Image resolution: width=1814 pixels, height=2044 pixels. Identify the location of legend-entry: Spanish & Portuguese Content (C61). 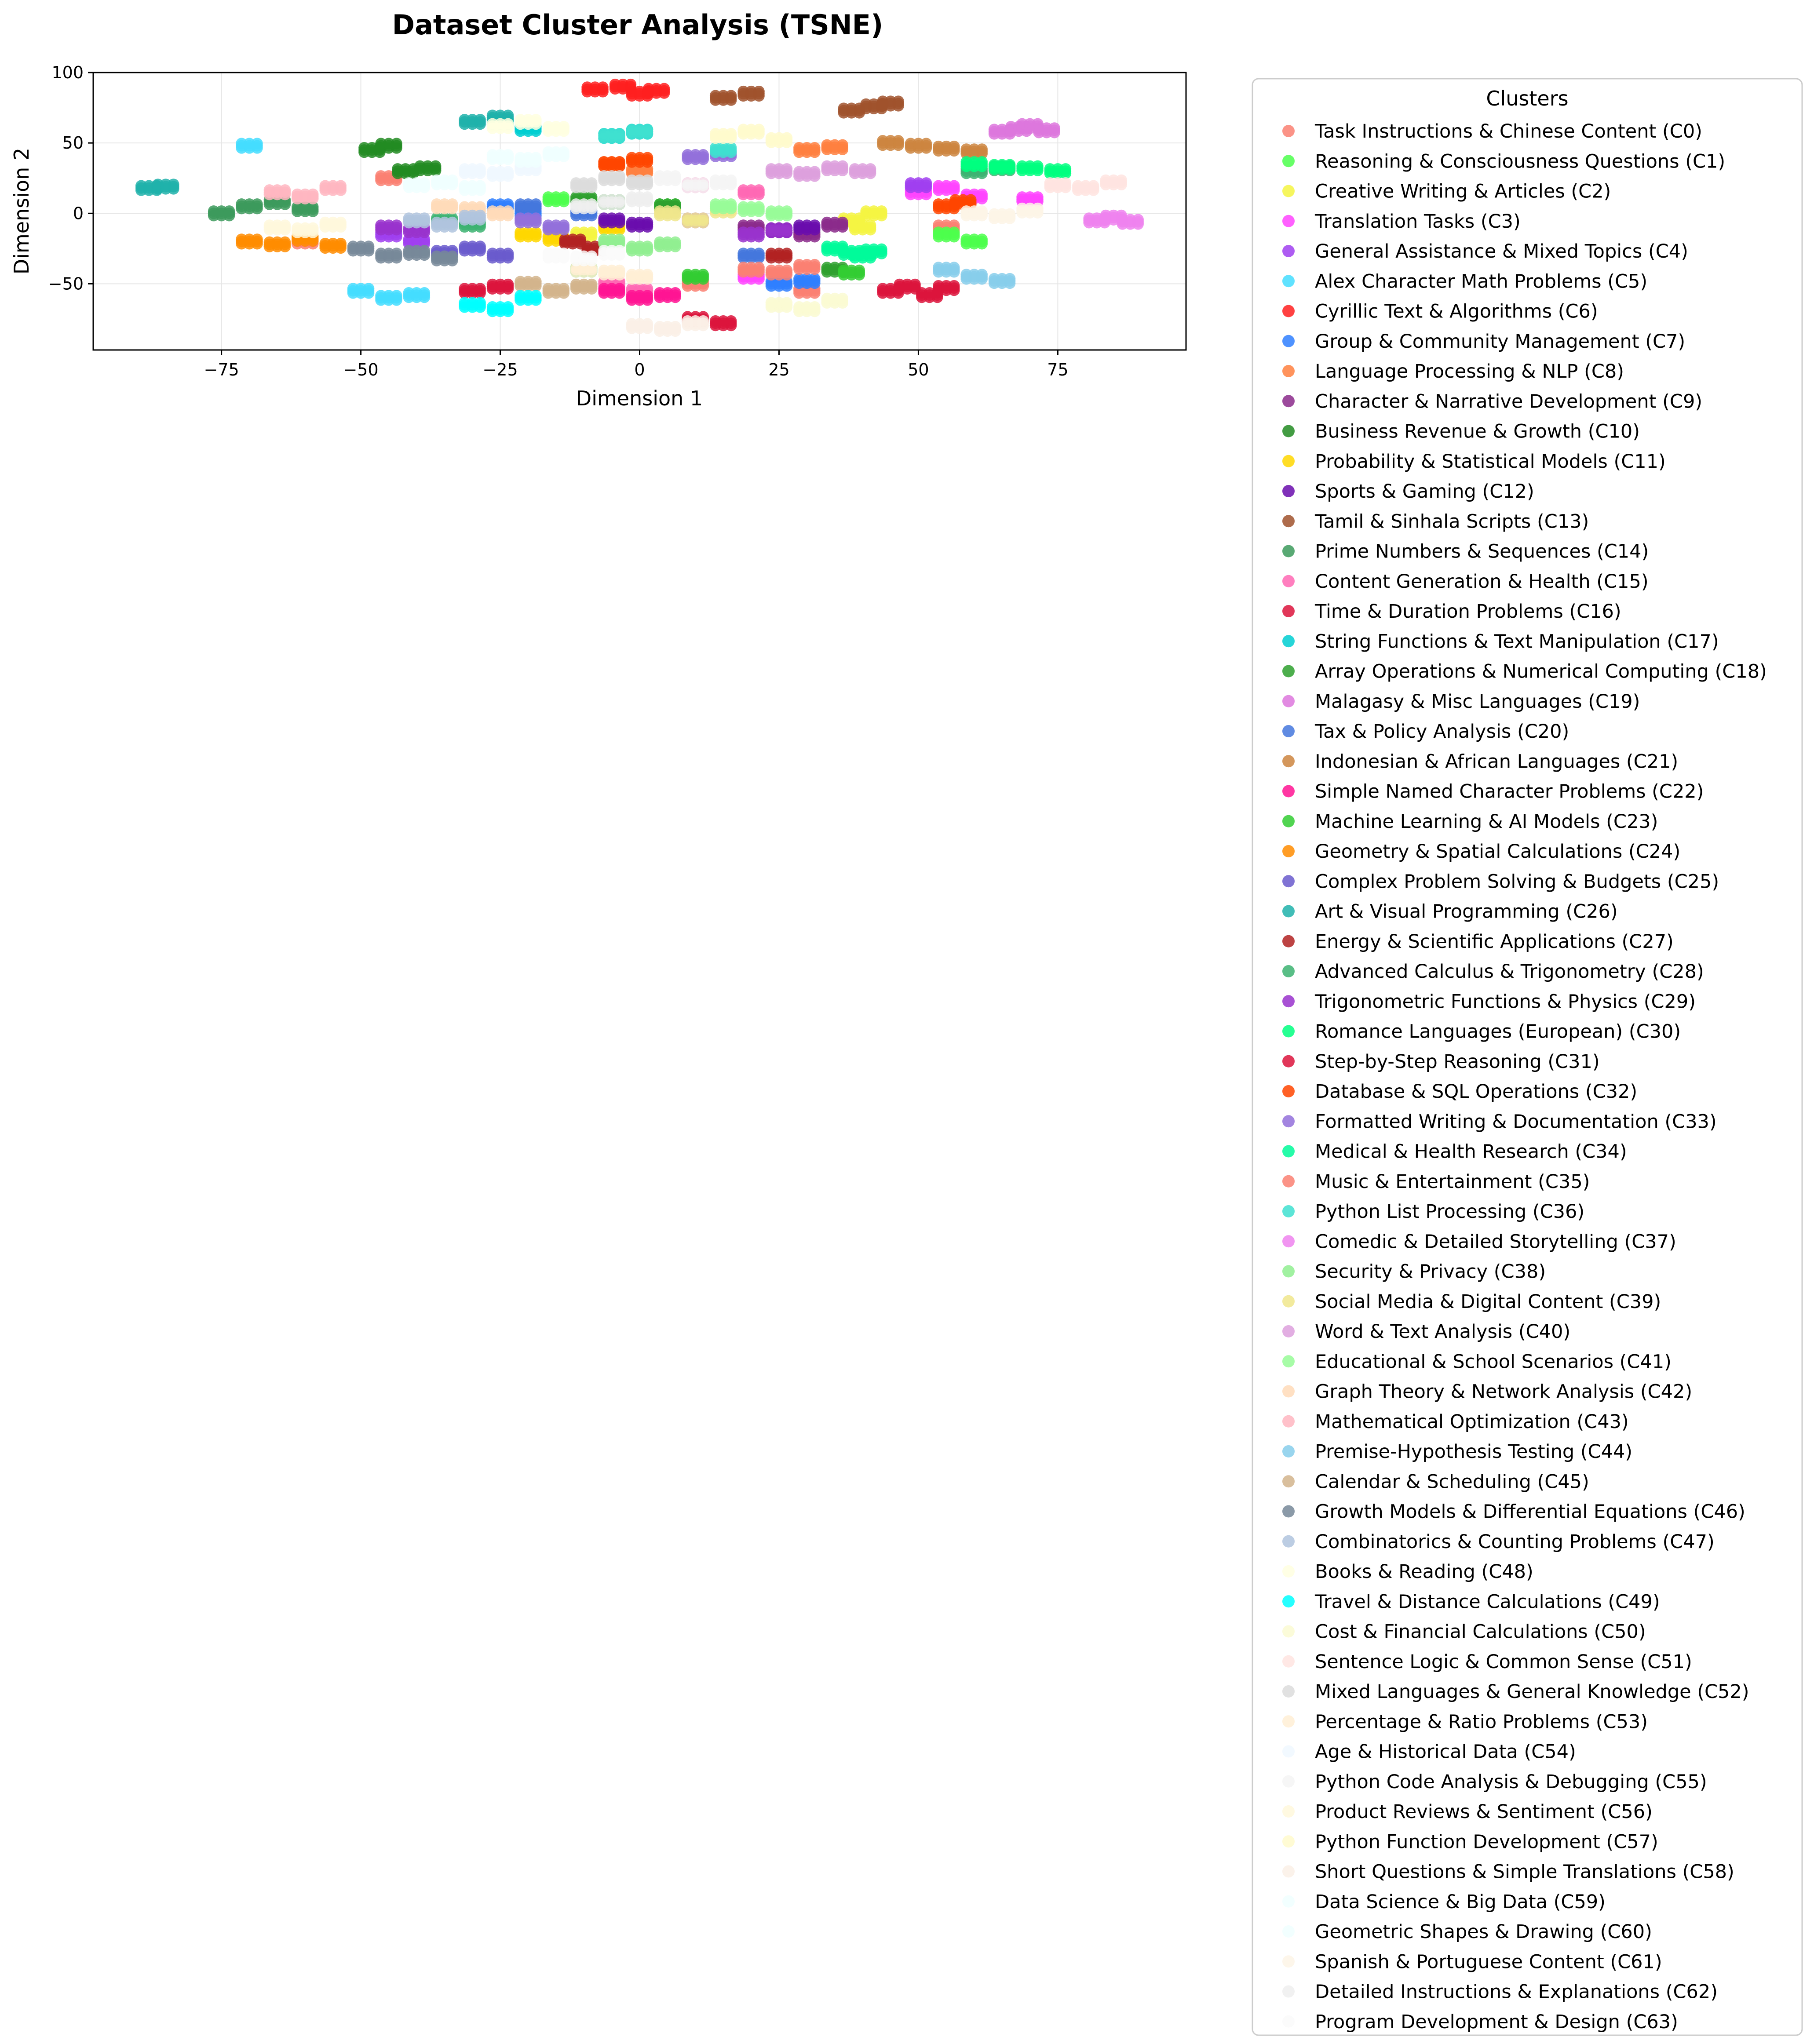
(1488, 1962).